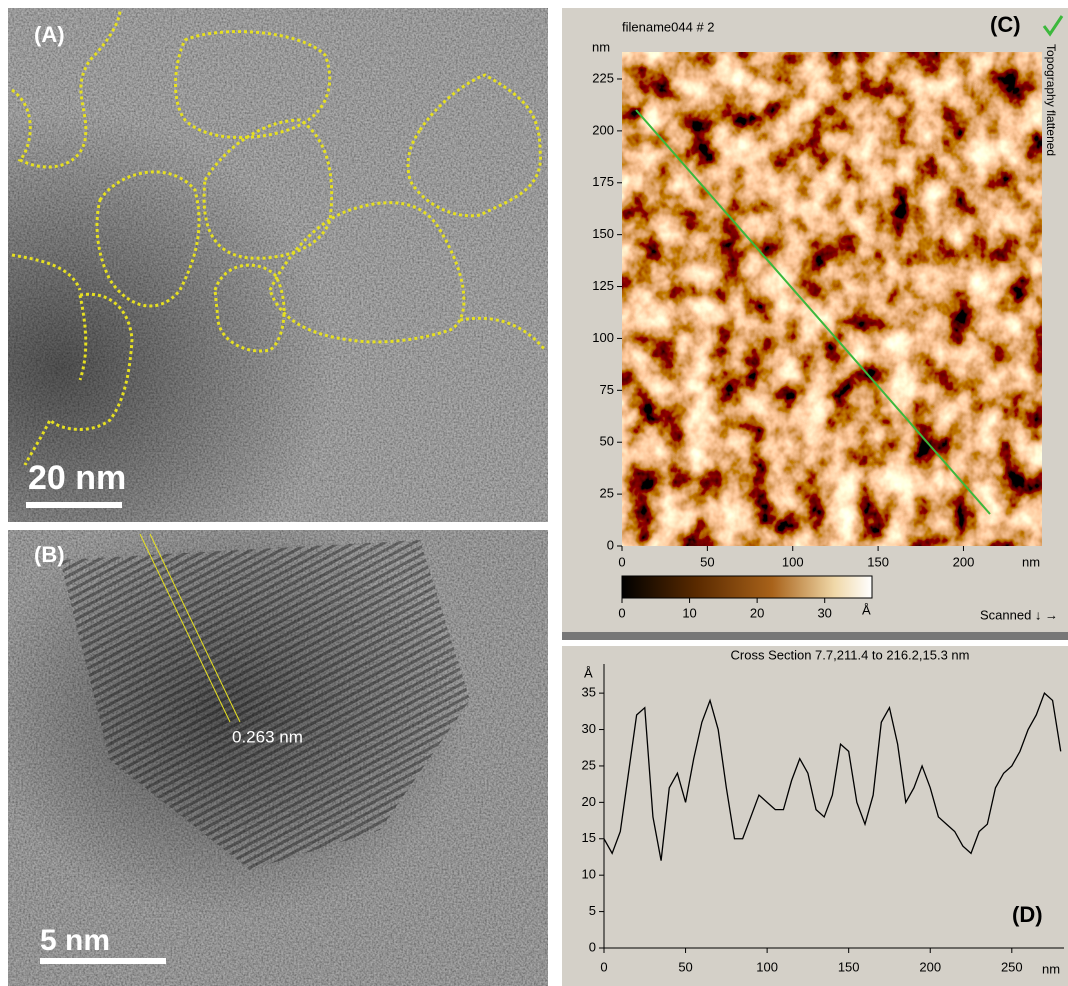  What do you see at coordinates (592, 910) in the screenshot?
I see `y-tick-label: 5` at bounding box center [592, 910].